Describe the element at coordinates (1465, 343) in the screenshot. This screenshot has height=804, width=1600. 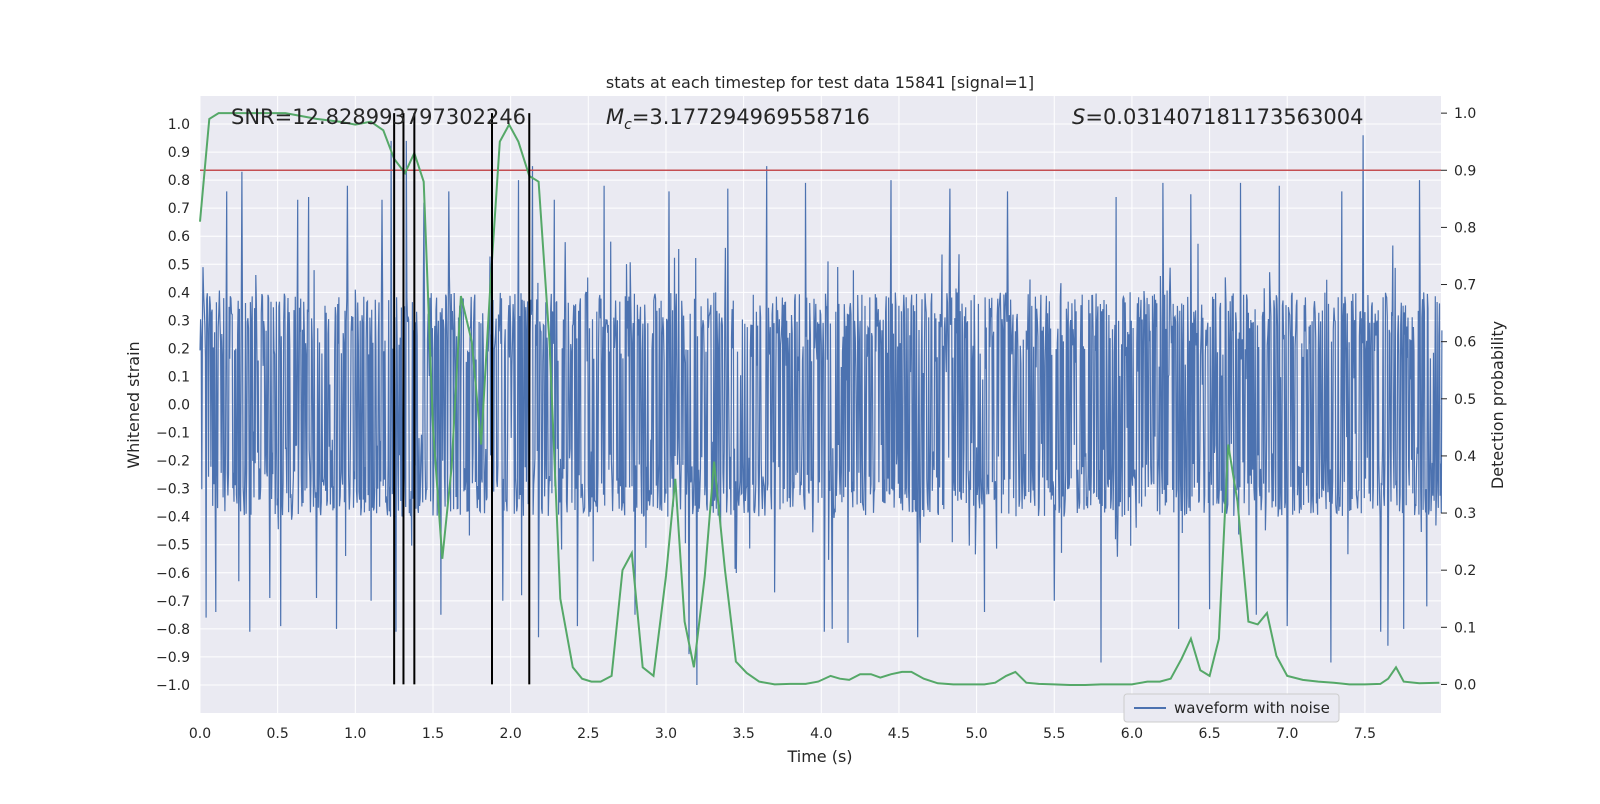
I see `y2-tick-label: 0.6` at that location.